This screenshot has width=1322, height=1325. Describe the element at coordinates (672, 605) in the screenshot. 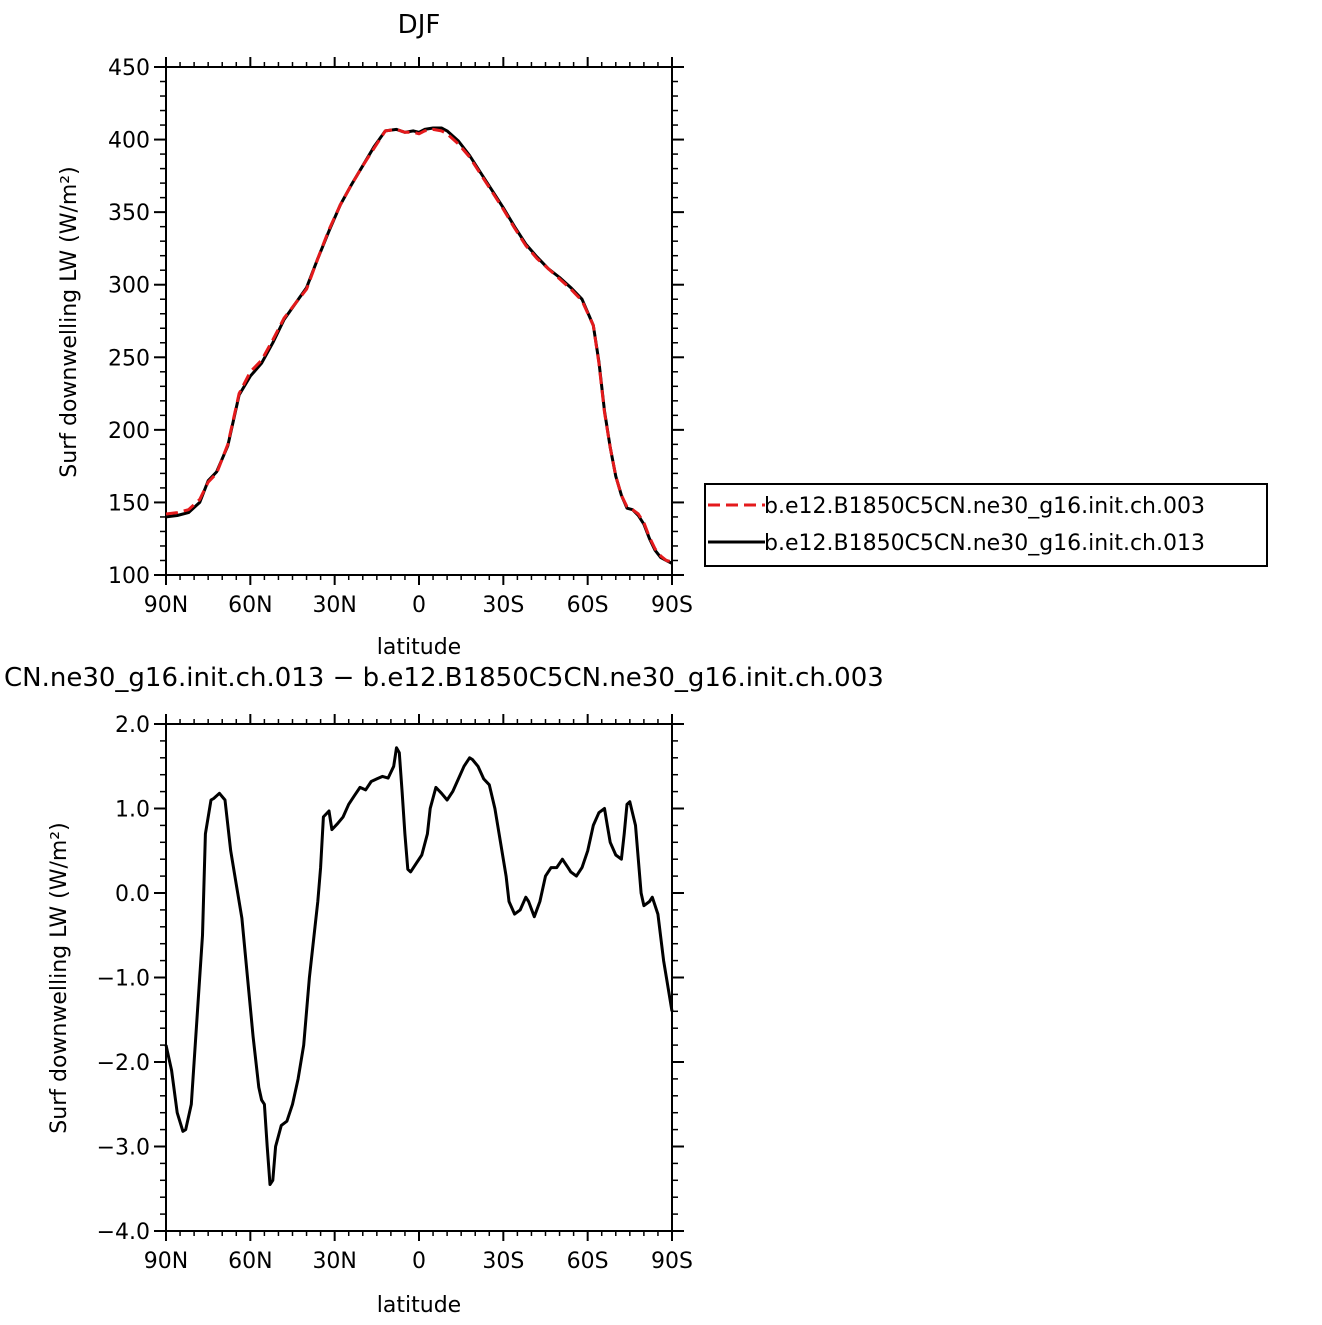

I see `top-x-tick-label: 90S` at that location.